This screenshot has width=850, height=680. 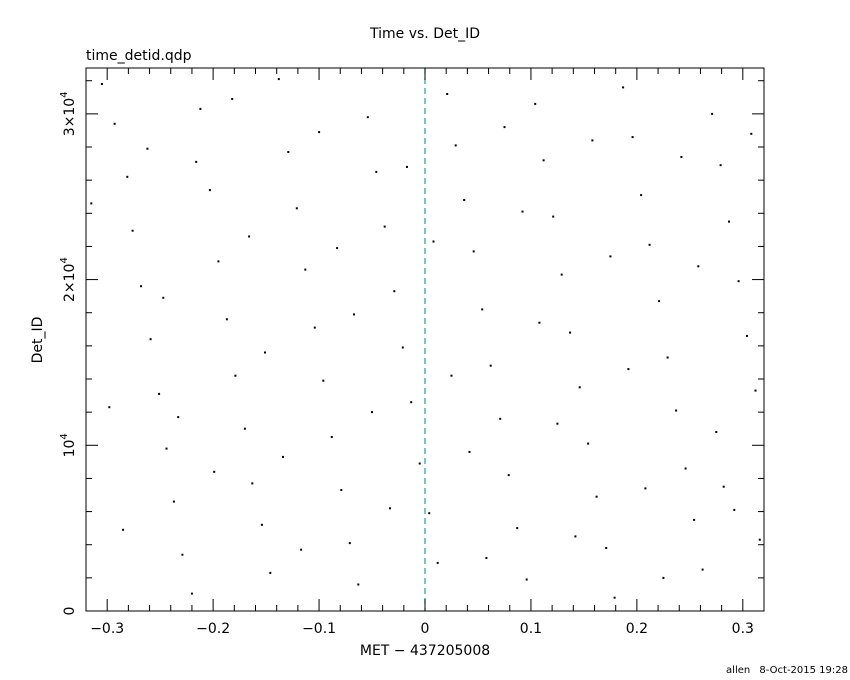 What do you see at coordinates (743, 629) in the screenshot?
I see `x-tick-label: 0.3` at bounding box center [743, 629].